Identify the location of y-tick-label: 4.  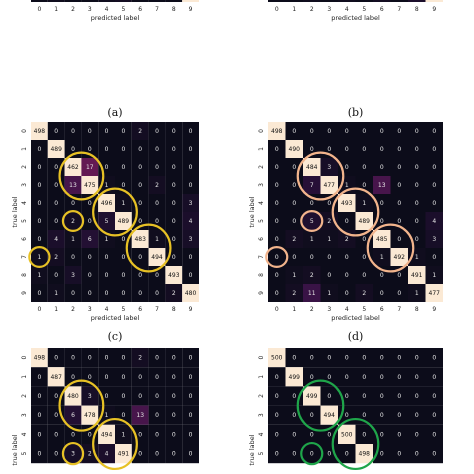
(261, 434).